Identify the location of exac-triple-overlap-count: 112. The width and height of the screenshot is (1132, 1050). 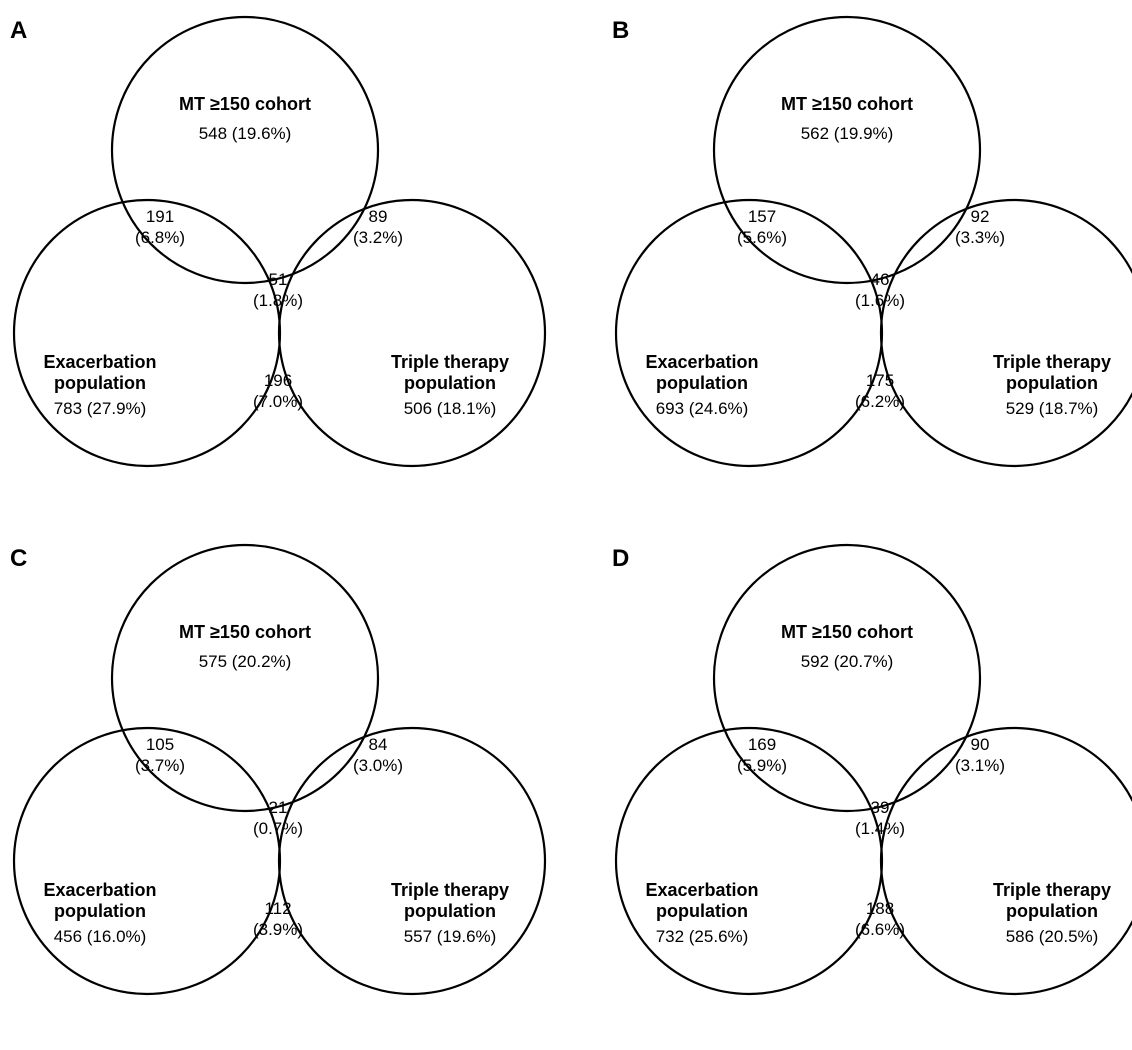
(277, 908).